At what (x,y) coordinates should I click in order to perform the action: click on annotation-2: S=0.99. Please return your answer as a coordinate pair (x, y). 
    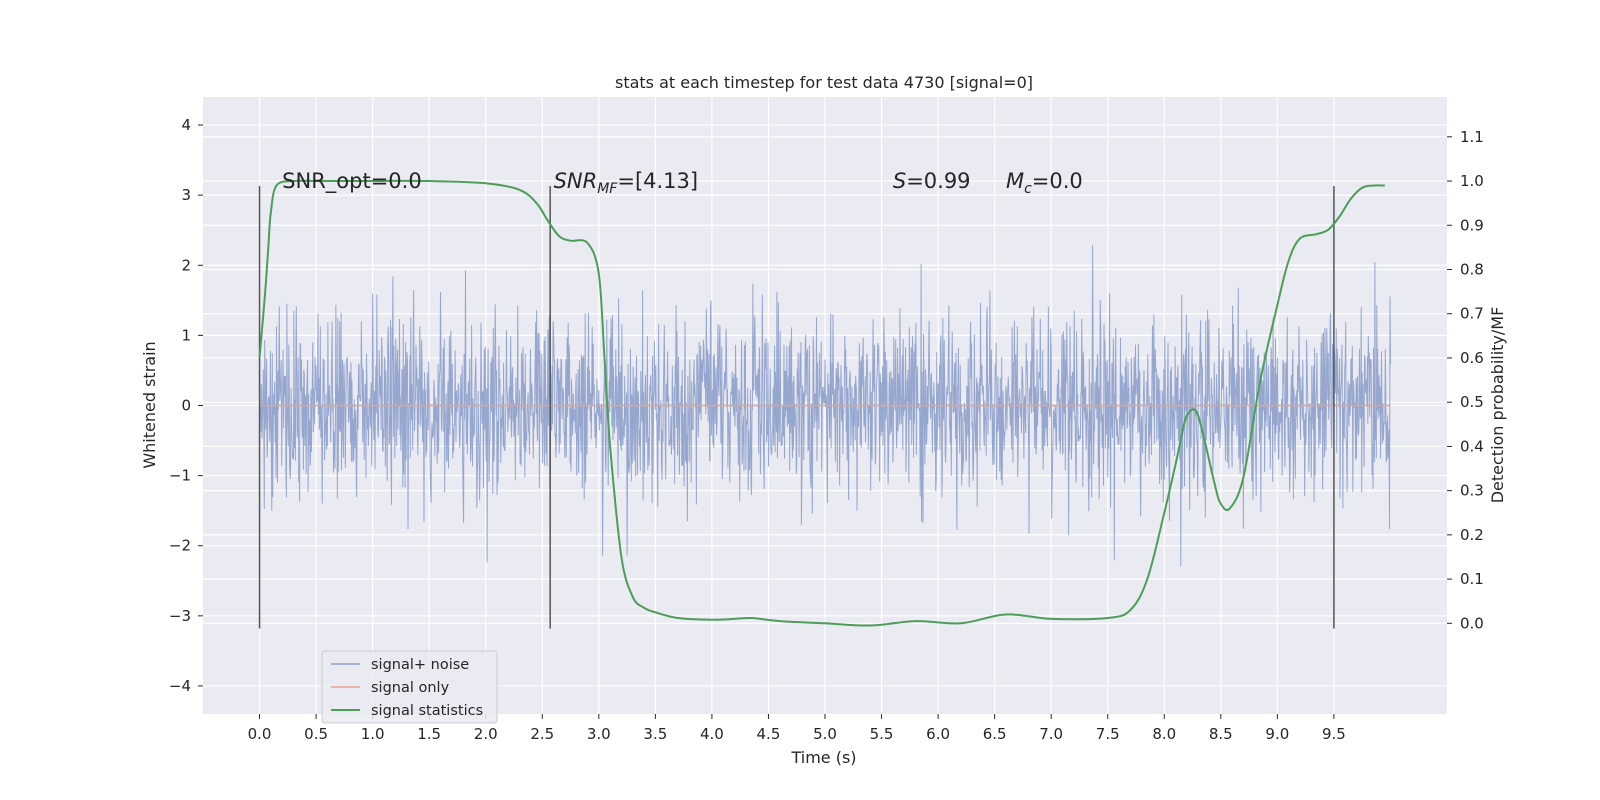
    Looking at the image, I should click on (932, 181).